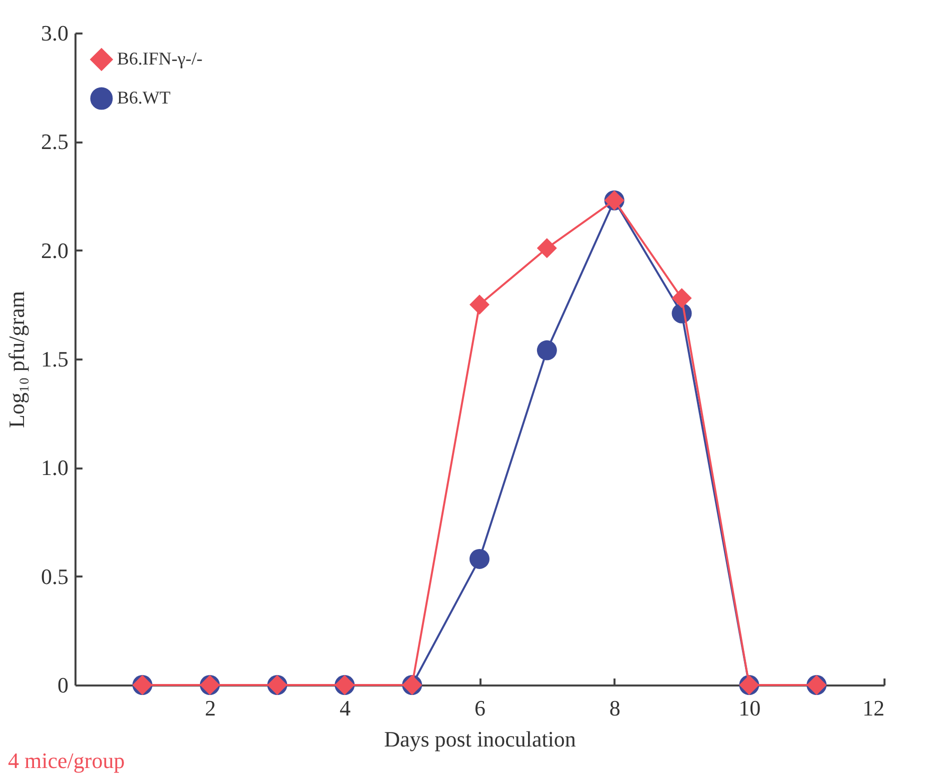 The image size is (932, 779). What do you see at coordinates (159, 58) in the screenshot?
I see `legend-label: B6.IFN-γ-/-` at bounding box center [159, 58].